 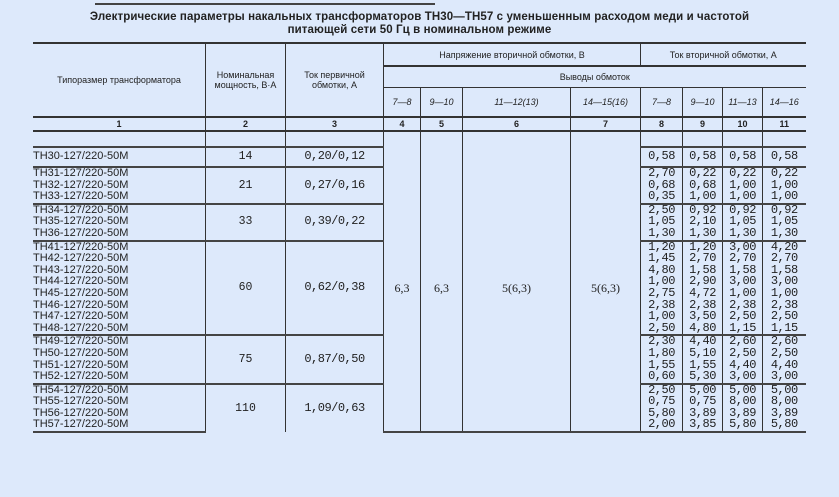 What do you see at coordinates (81, 258) in the screenshot?
I see `model-name: ТН42-127/220-50М` at bounding box center [81, 258].